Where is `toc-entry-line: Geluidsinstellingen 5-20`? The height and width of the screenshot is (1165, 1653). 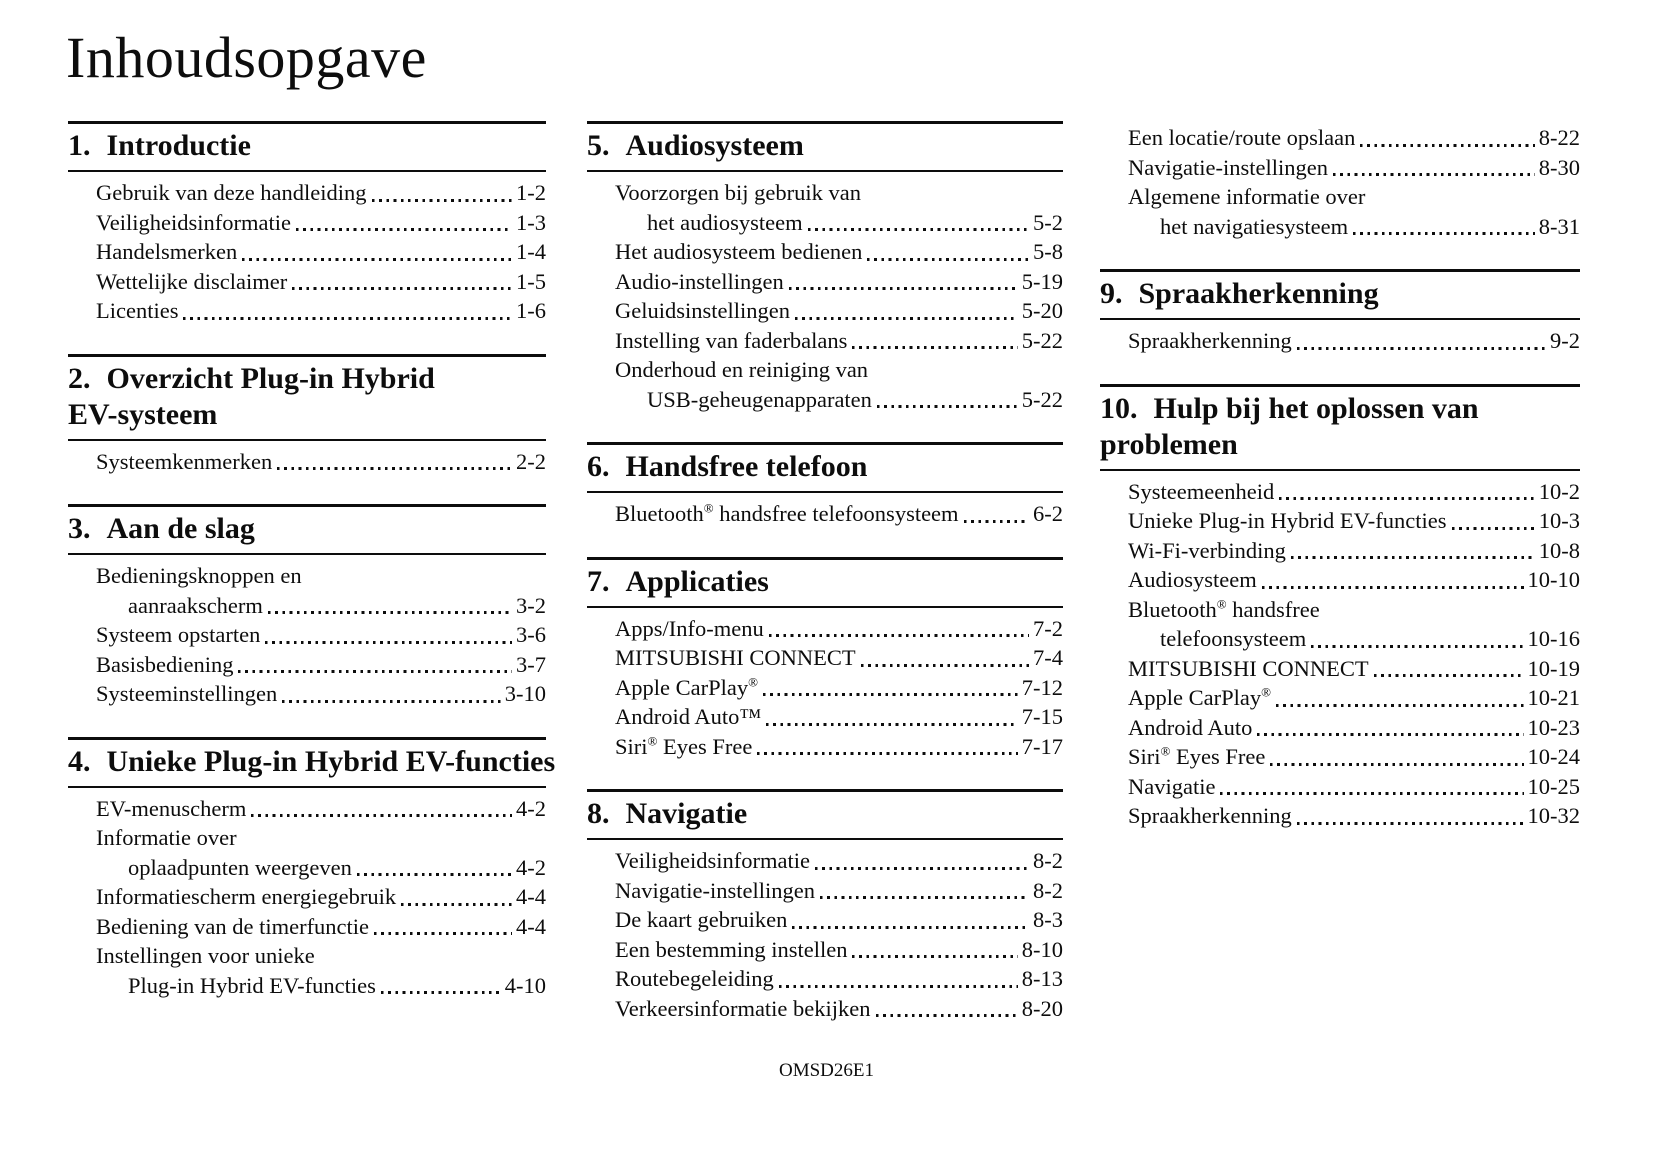
toc-entry-line: Geluidsinstellingen 5-20 is located at coordinates (825, 311).